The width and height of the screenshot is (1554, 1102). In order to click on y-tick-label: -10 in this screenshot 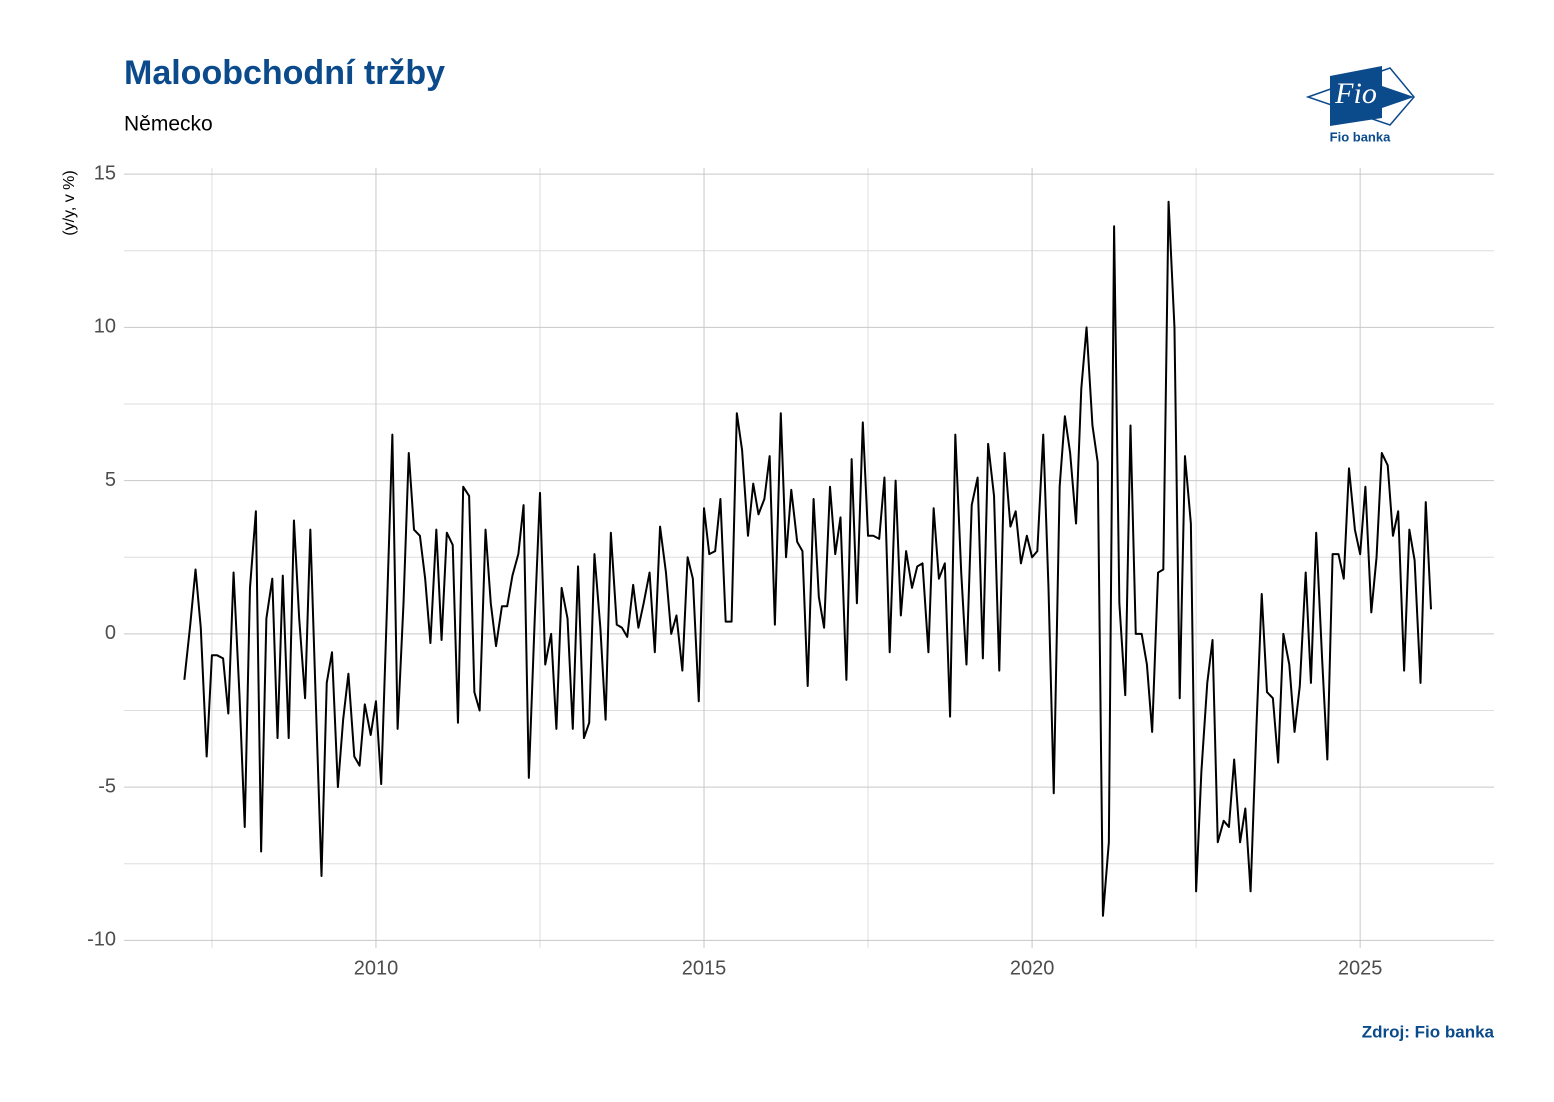, I will do `click(101, 940)`.